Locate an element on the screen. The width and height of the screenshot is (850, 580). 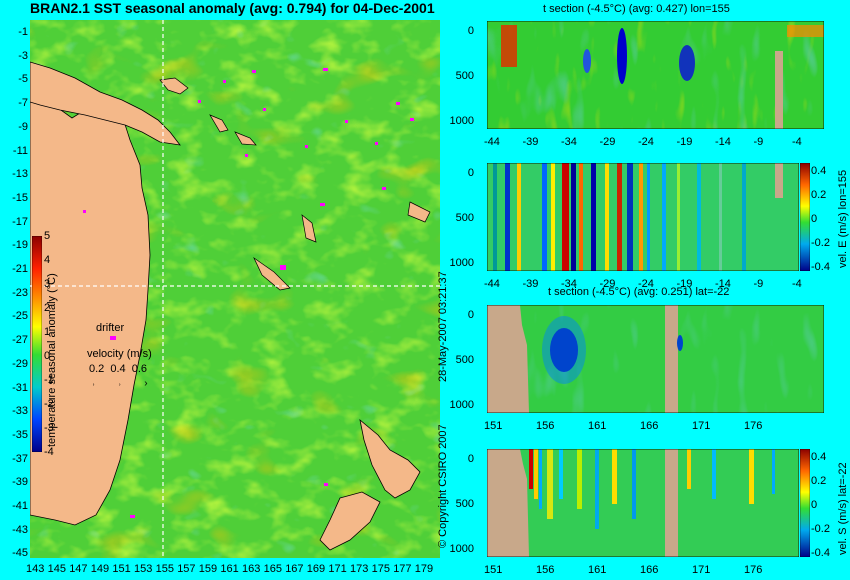
lon-tick-label: 151 is located at coordinates (121, 569).